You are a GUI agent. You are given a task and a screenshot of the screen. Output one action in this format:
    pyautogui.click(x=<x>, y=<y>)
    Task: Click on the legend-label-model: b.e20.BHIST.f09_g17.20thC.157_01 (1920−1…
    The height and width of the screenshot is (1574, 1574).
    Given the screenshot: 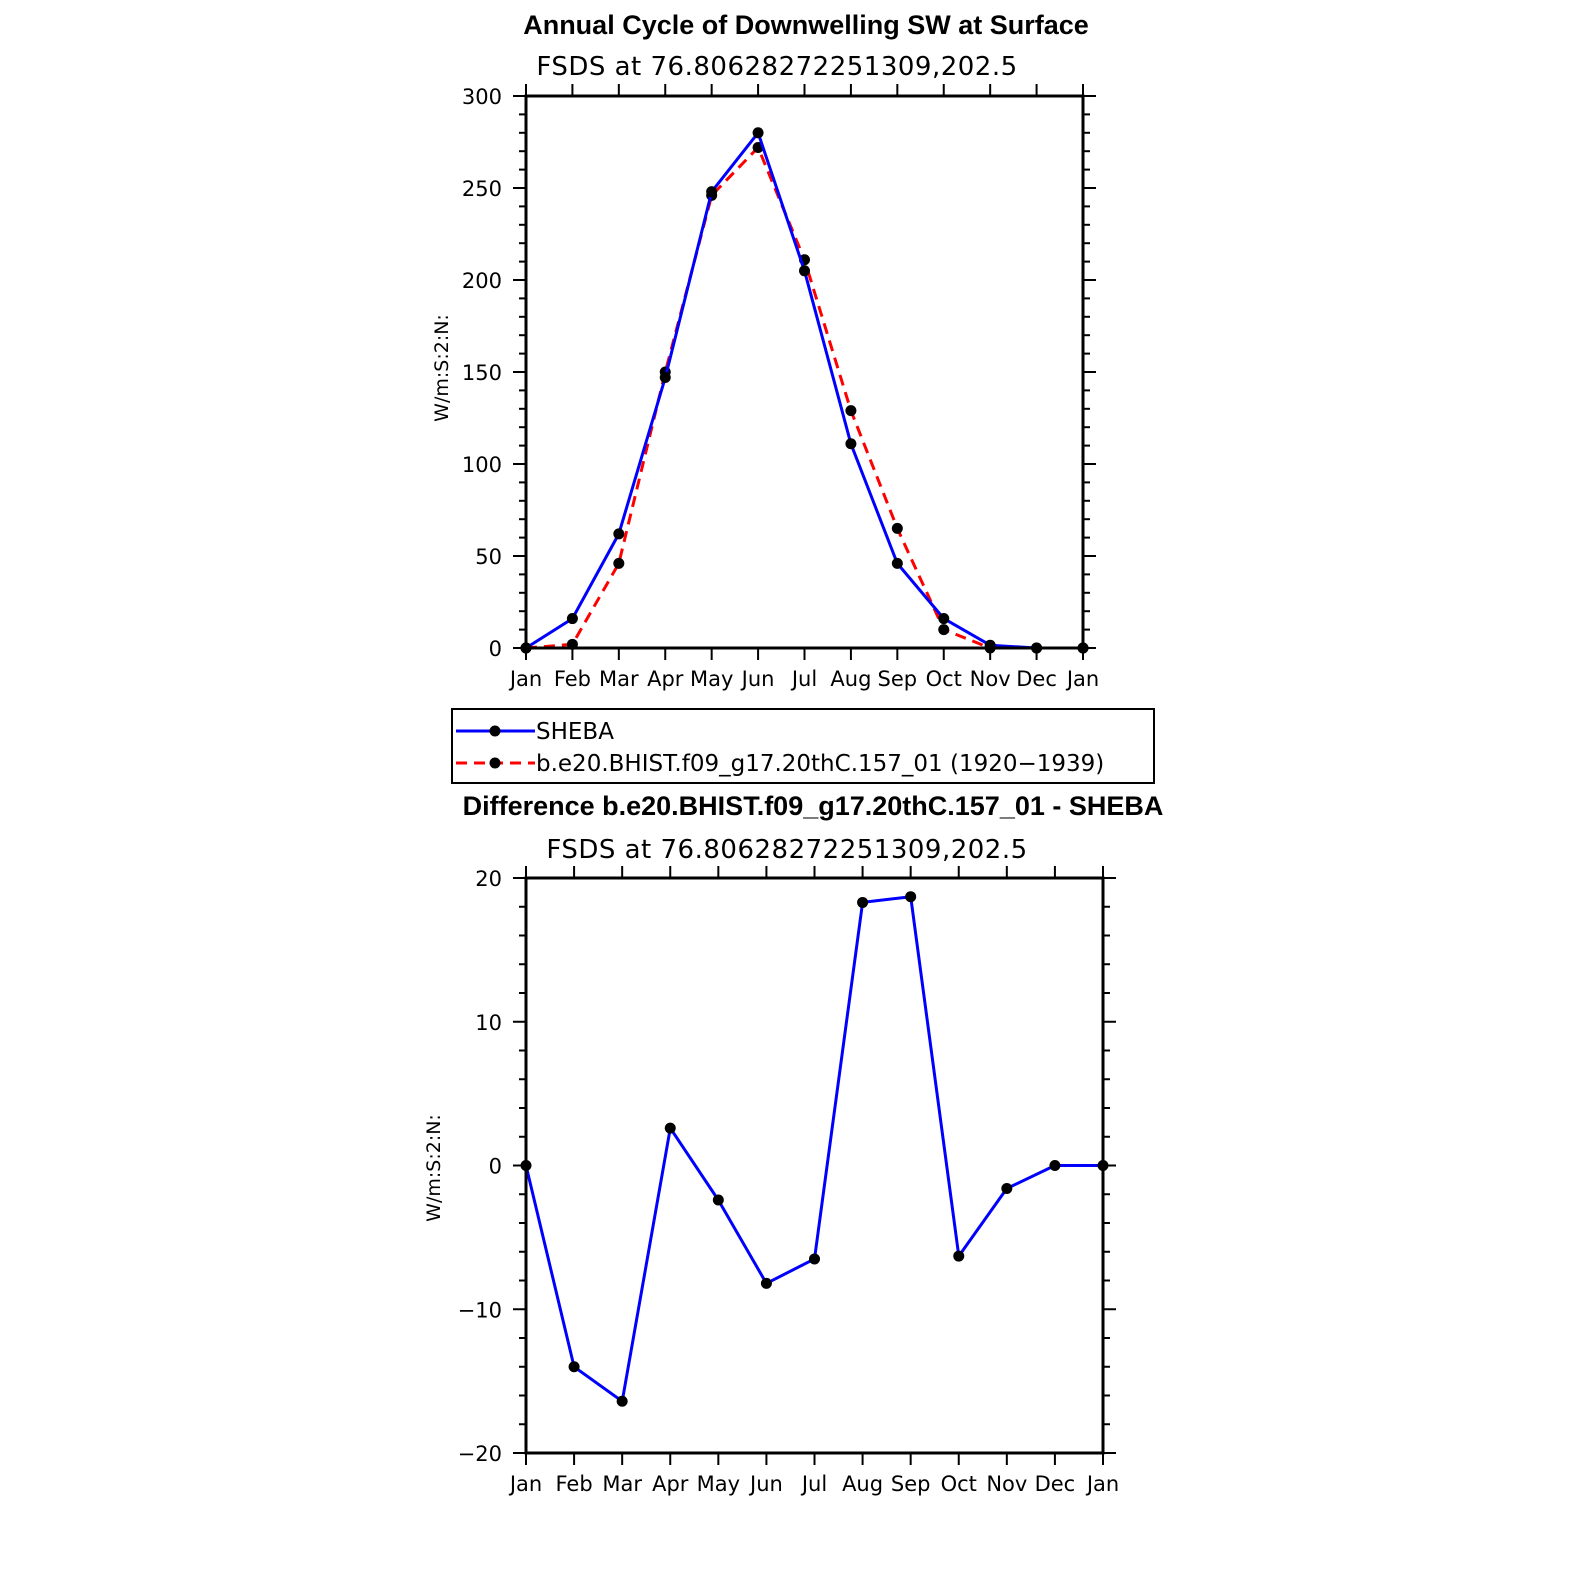 What is the action you would take?
    pyautogui.click(x=820, y=764)
    